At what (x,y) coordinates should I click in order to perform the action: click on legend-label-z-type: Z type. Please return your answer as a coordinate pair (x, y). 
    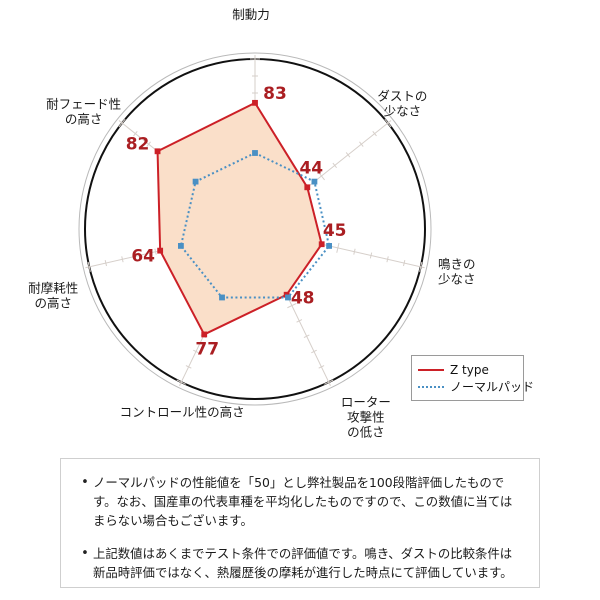
    Looking at the image, I should click on (469, 369).